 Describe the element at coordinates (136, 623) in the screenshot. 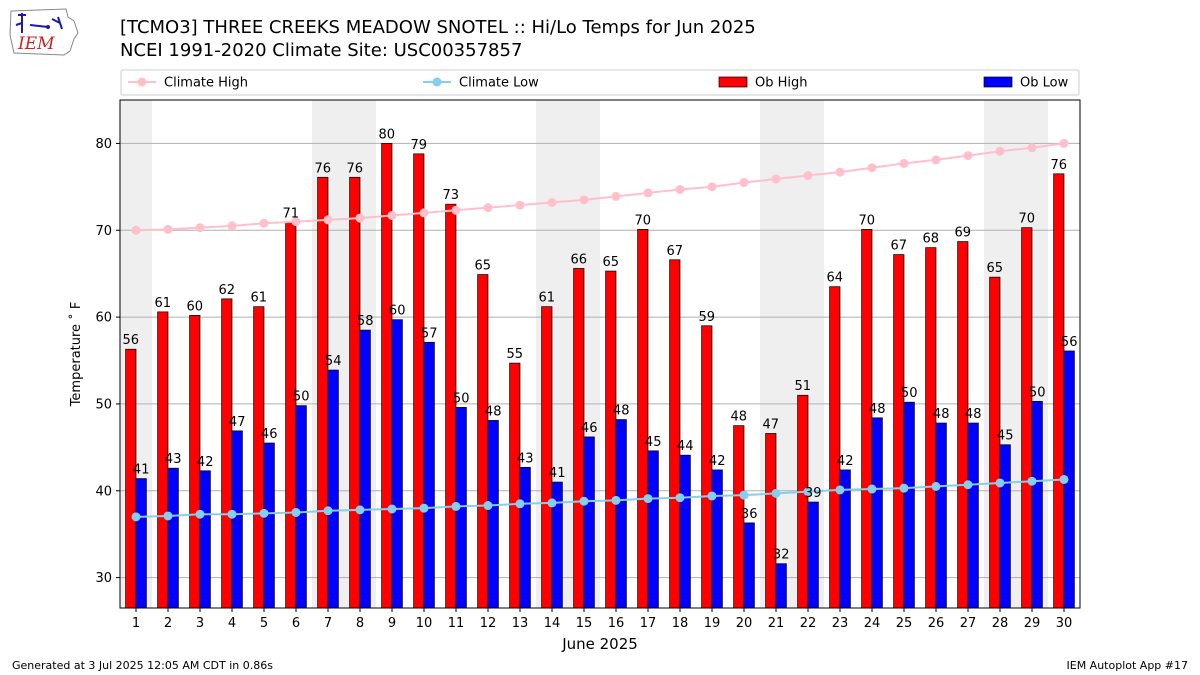

I see `x-tick-label: 1` at that location.